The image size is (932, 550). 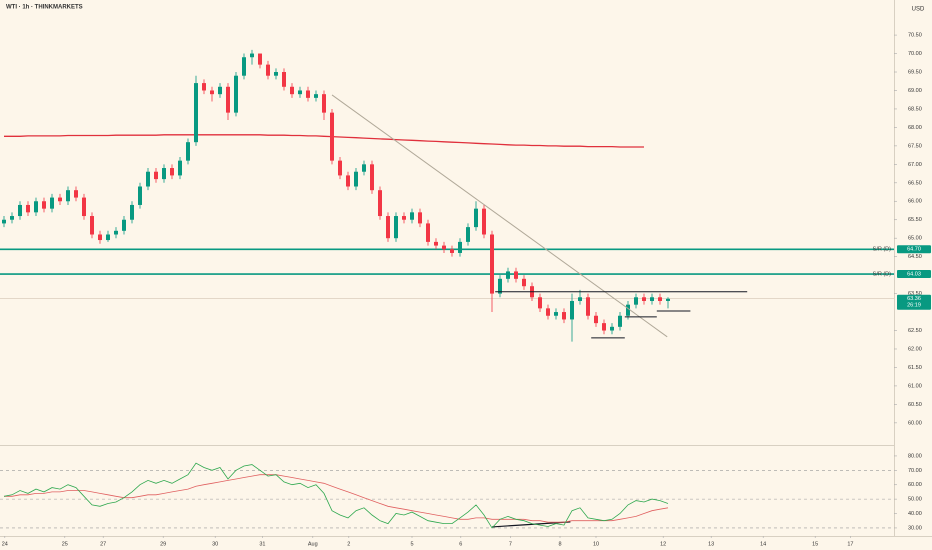 I want to click on x-tick-label: 25, so click(x=65, y=544).